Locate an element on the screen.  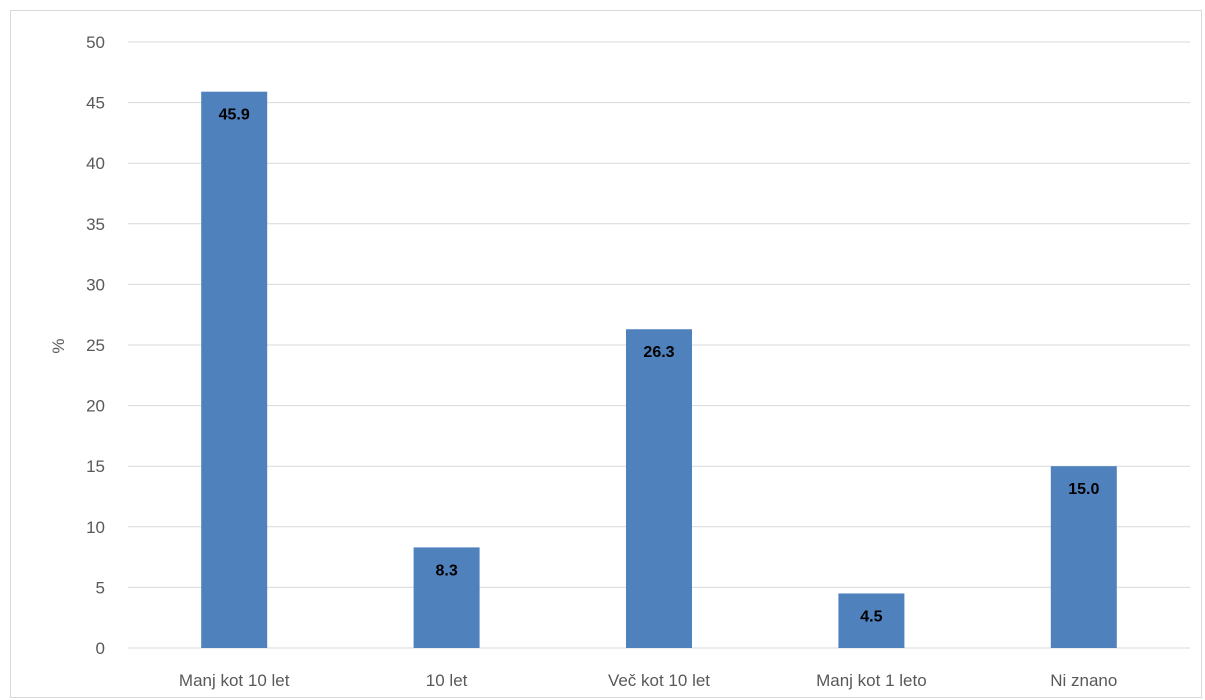
x-category-label: Več kot 10 let is located at coordinates (659, 680).